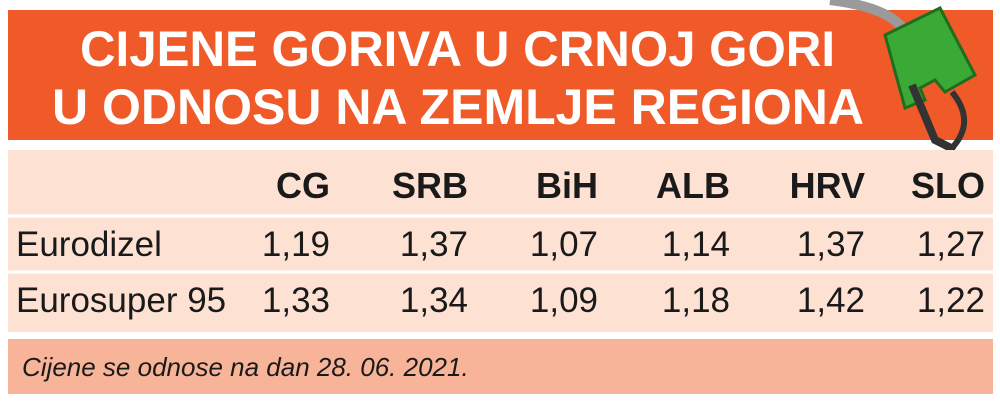 This screenshot has height=413, width=1000. Describe the element at coordinates (564, 244) in the screenshot. I see `cell: 1,07` at that location.